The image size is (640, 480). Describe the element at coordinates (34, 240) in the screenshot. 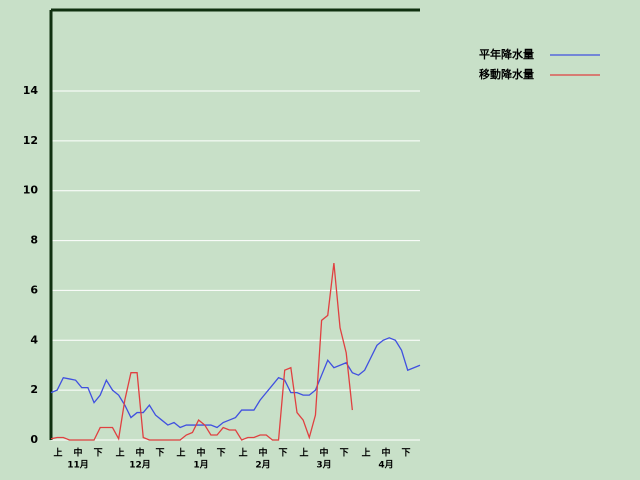

I see `y-tick-label: 8` at that location.